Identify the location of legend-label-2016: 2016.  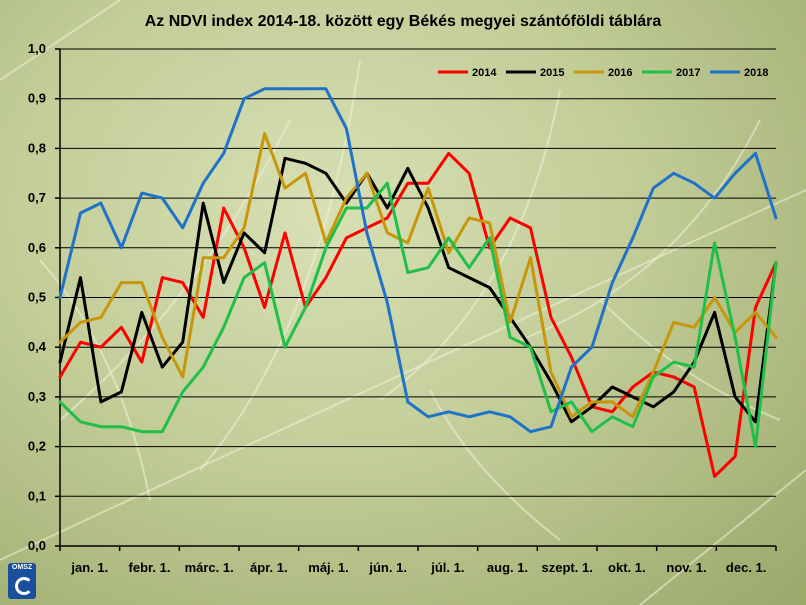
(620, 73).